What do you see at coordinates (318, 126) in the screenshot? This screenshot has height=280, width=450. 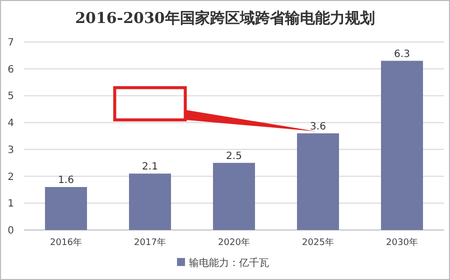 I see `data-label: 3.6` at bounding box center [318, 126].